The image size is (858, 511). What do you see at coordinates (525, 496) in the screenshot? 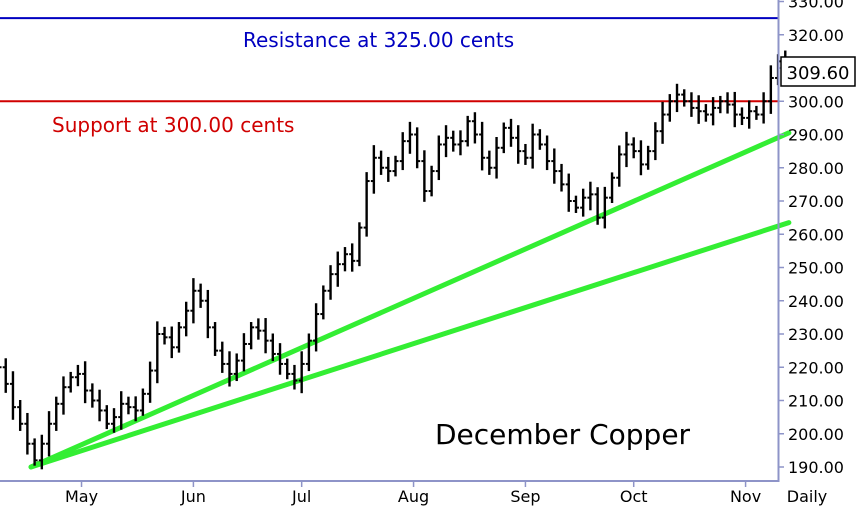
I see `x-tick-label: Sep` at bounding box center [525, 496].